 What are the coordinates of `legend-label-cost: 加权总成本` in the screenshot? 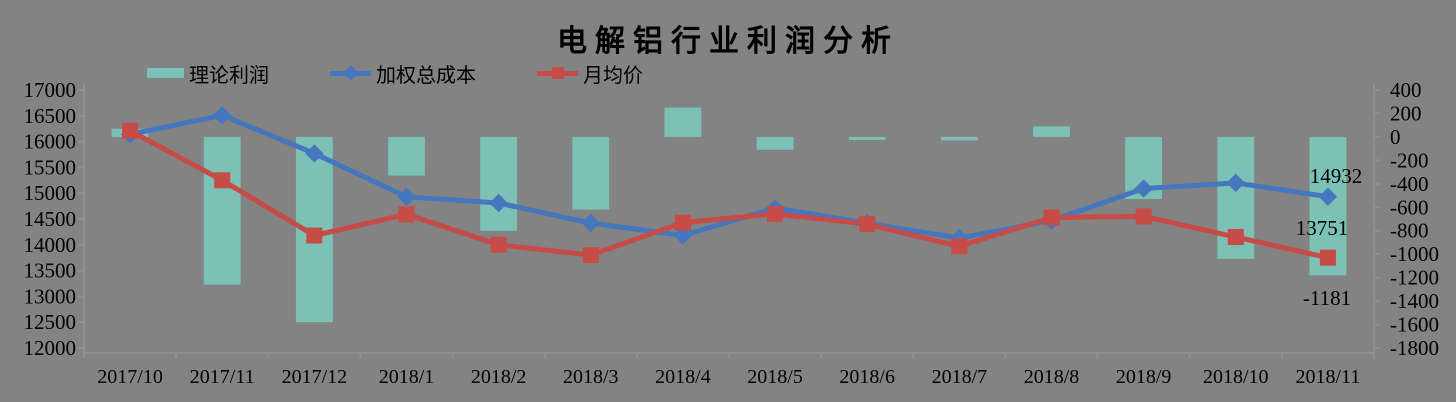 It's located at (426, 75).